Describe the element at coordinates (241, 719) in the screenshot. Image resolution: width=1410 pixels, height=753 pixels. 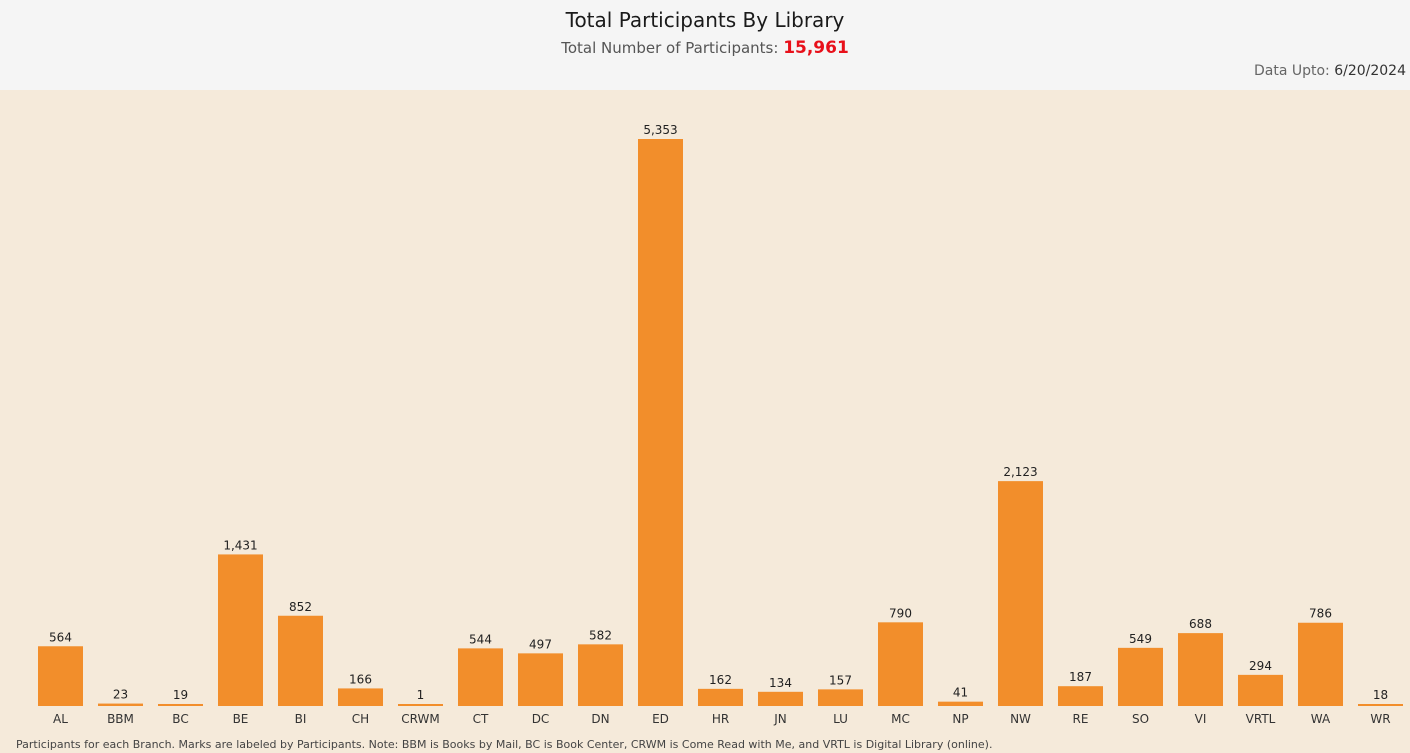
I see `category-label-be: BE` at that location.